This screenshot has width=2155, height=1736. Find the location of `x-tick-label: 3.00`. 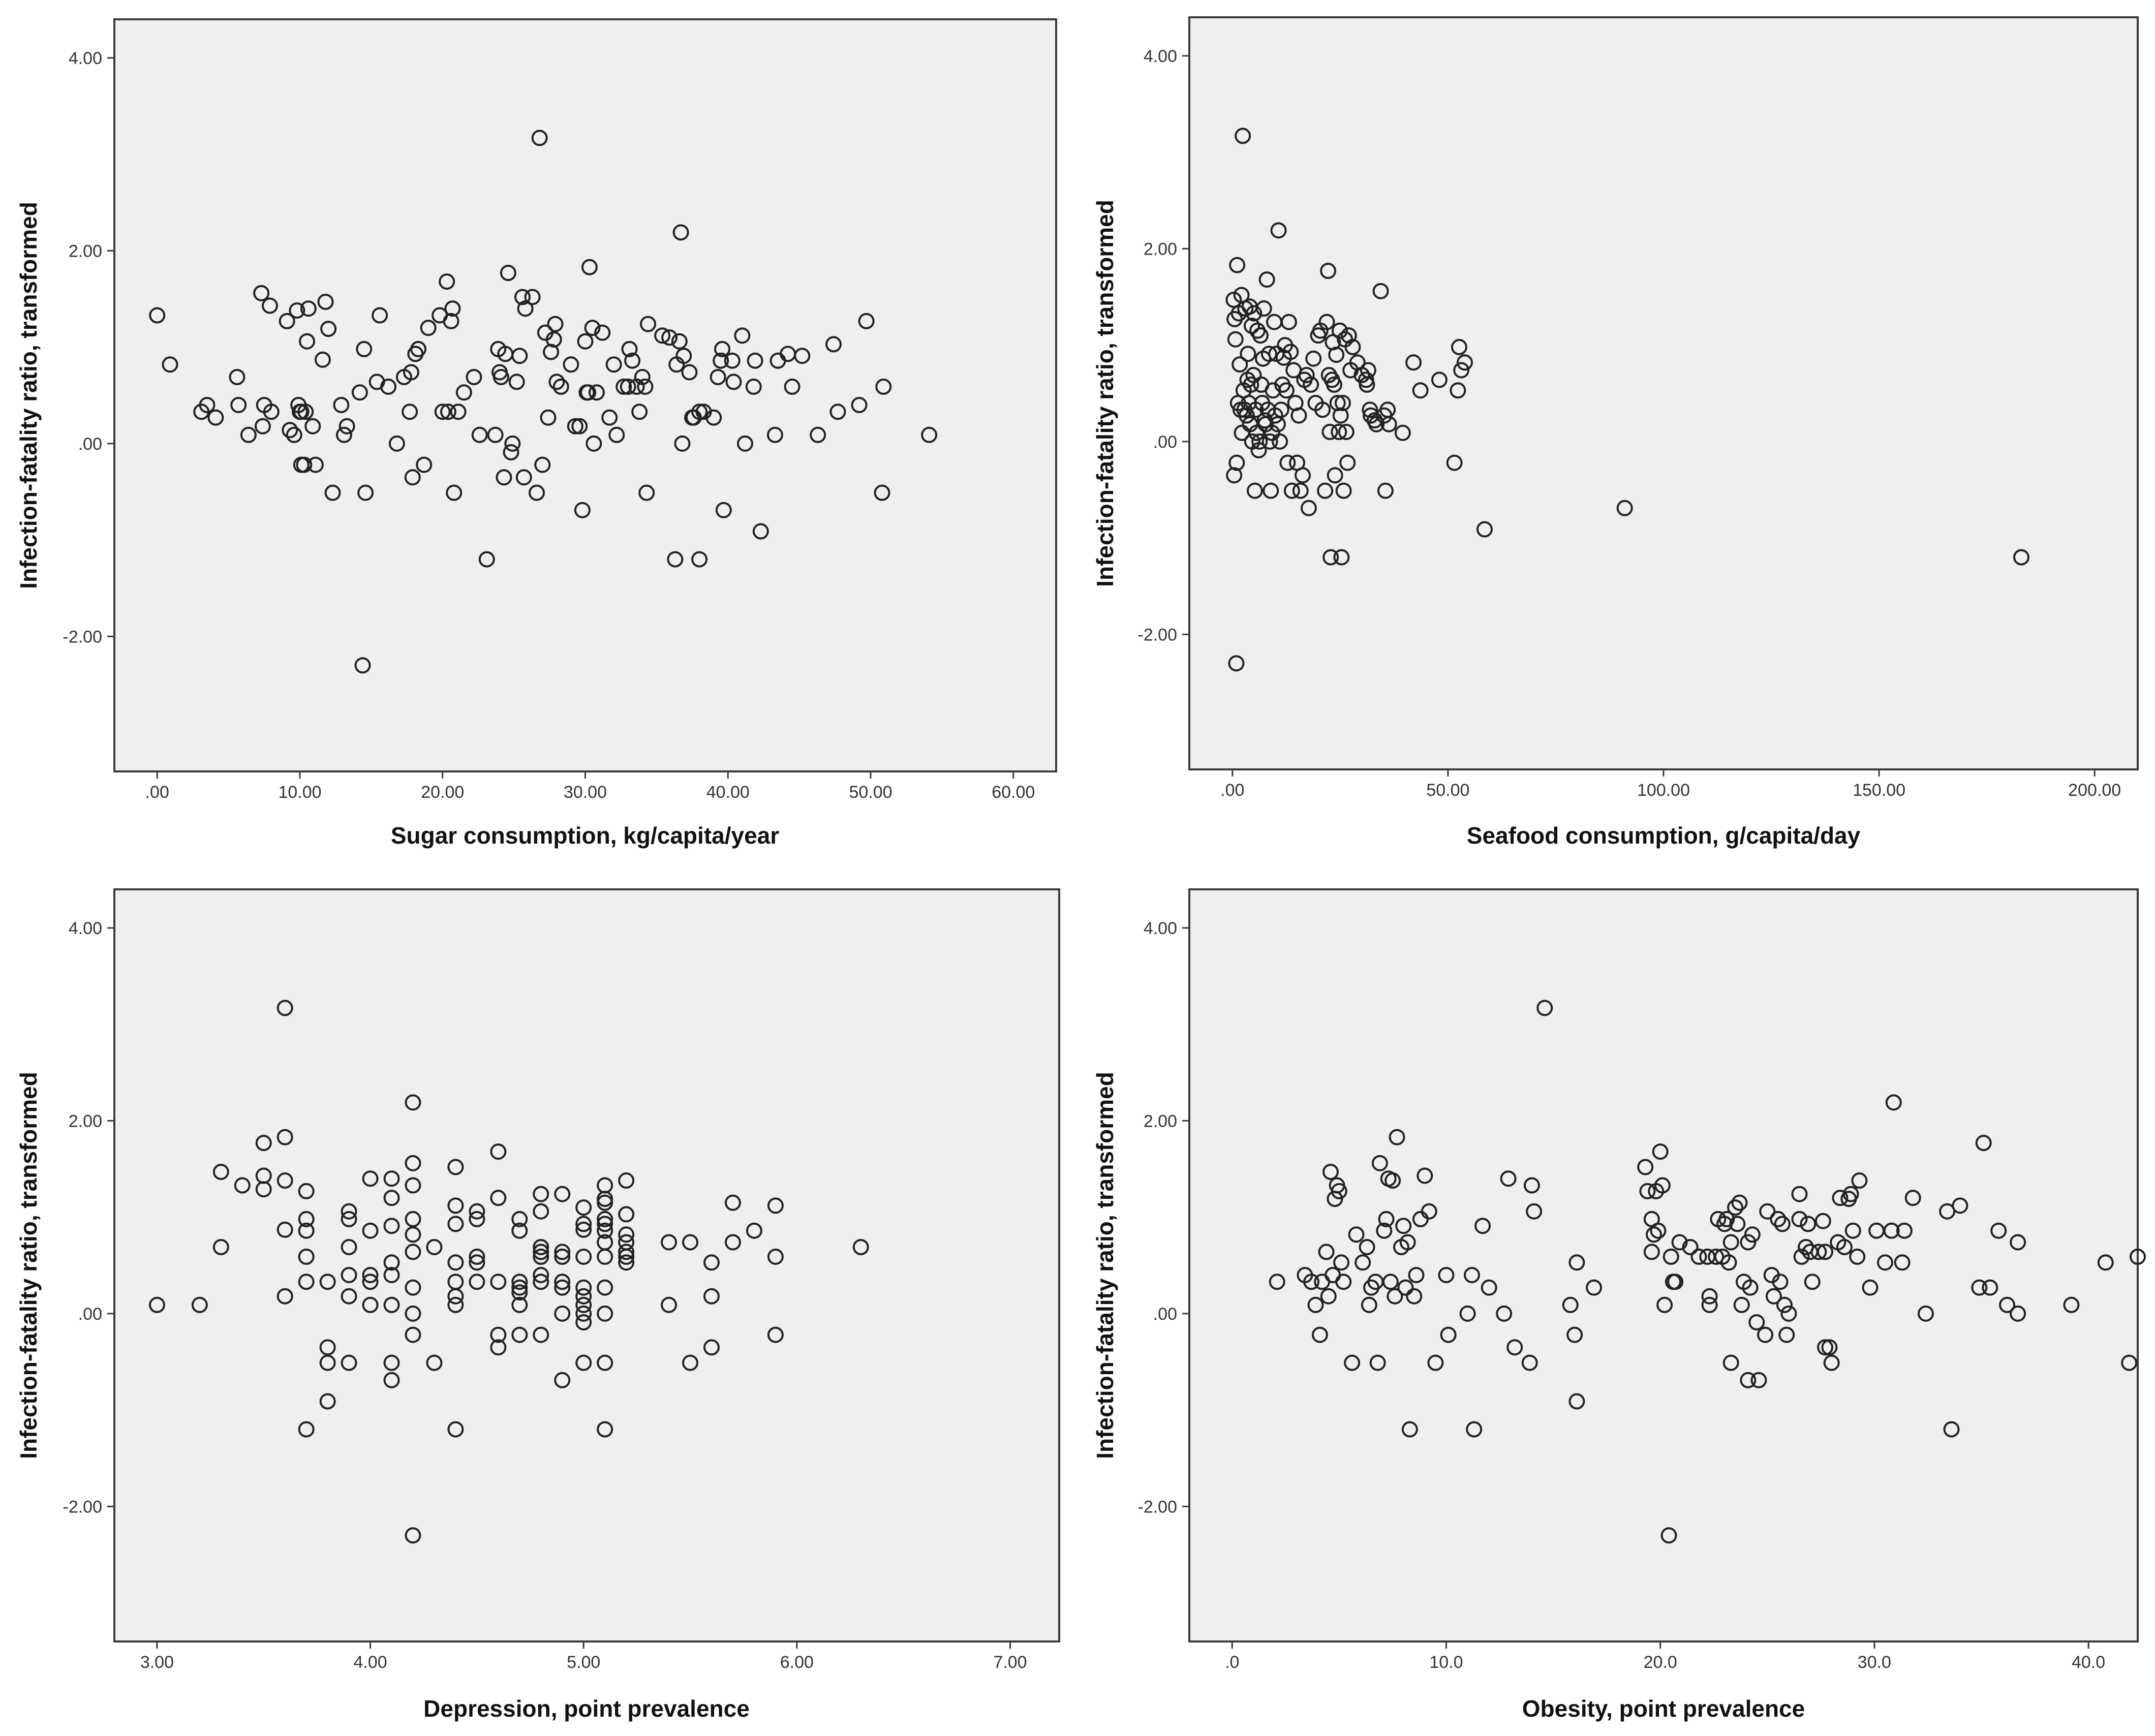

x-tick-label: 3.00 is located at coordinates (157, 1662).